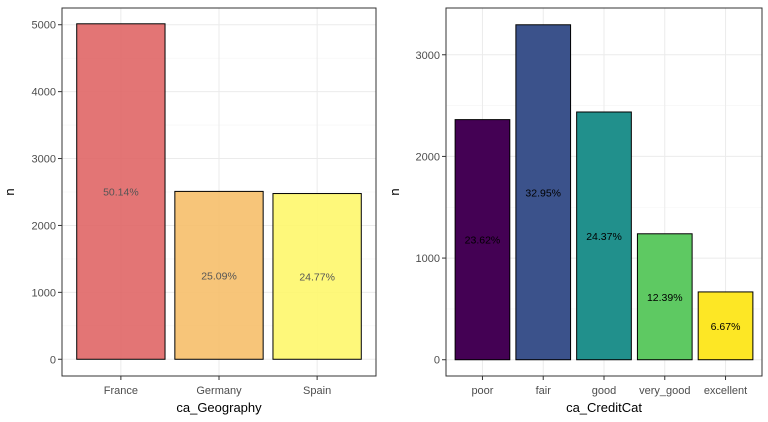  I want to click on x-tick-label: France, so click(121, 391).